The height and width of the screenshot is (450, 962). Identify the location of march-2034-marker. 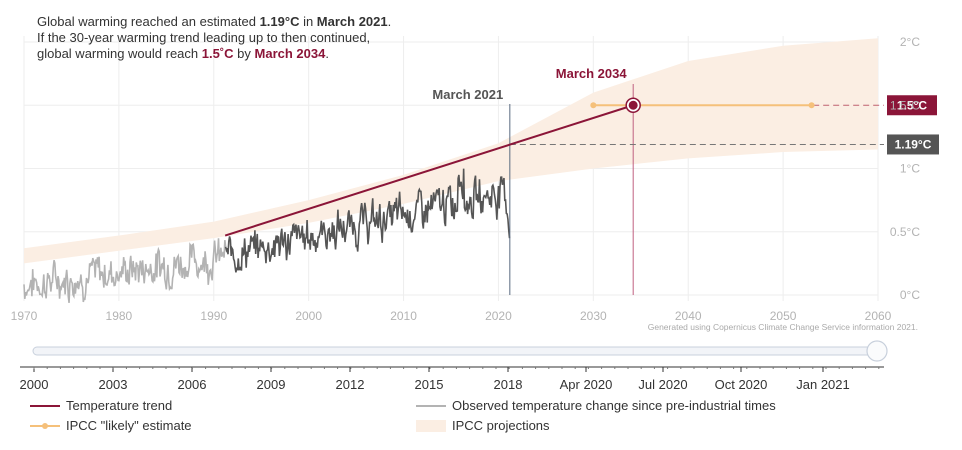
(633, 105).